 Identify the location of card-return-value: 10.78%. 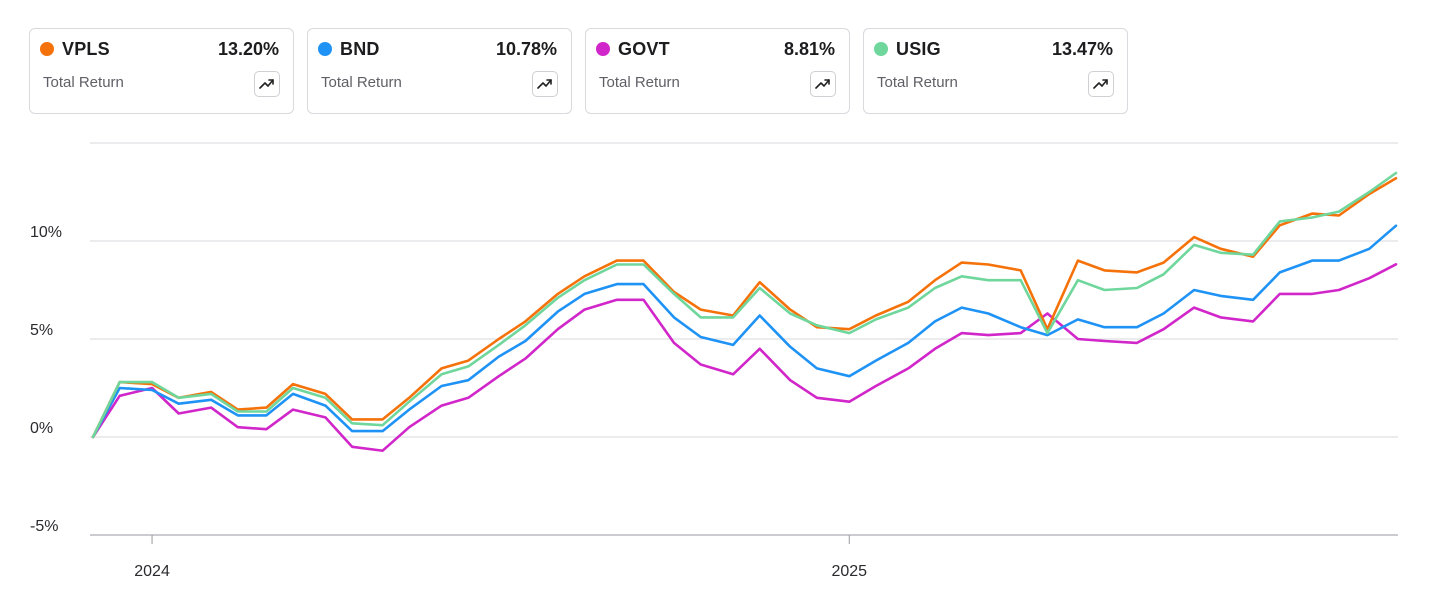
(526, 49).